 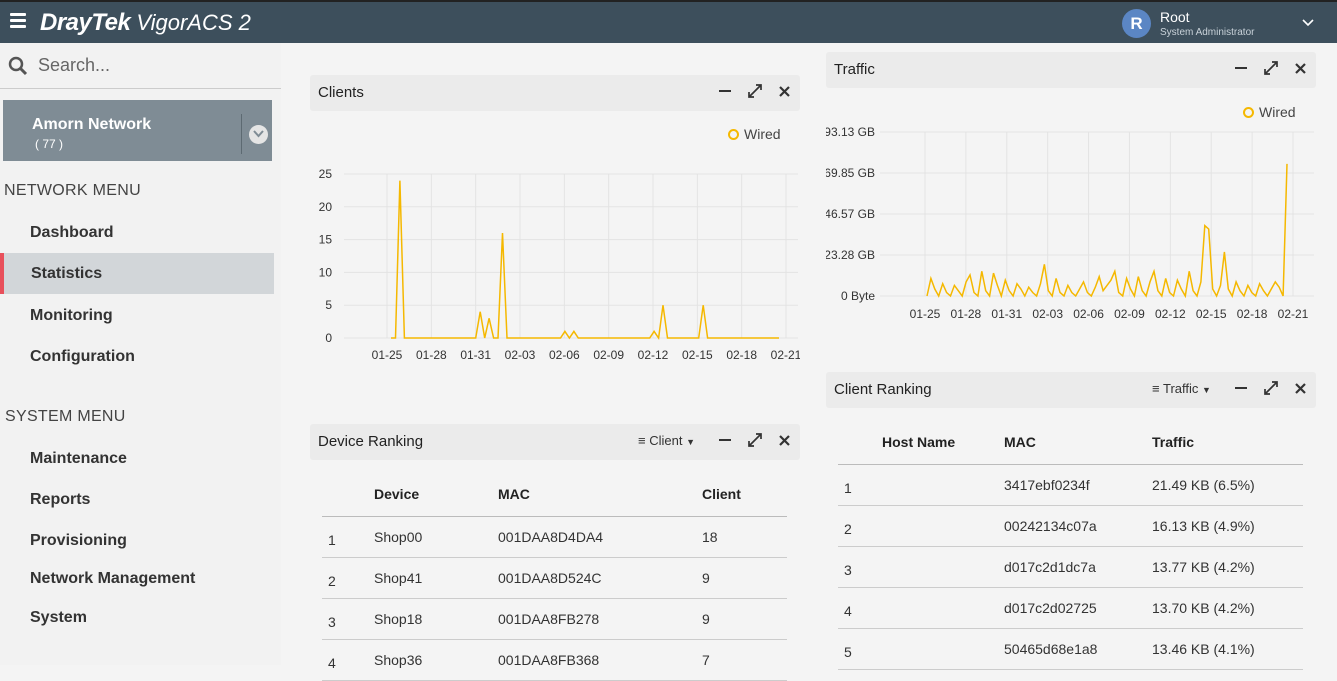 What do you see at coordinates (431, 355) in the screenshot?
I see `x-tick-label: 01-28` at bounding box center [431, 355].